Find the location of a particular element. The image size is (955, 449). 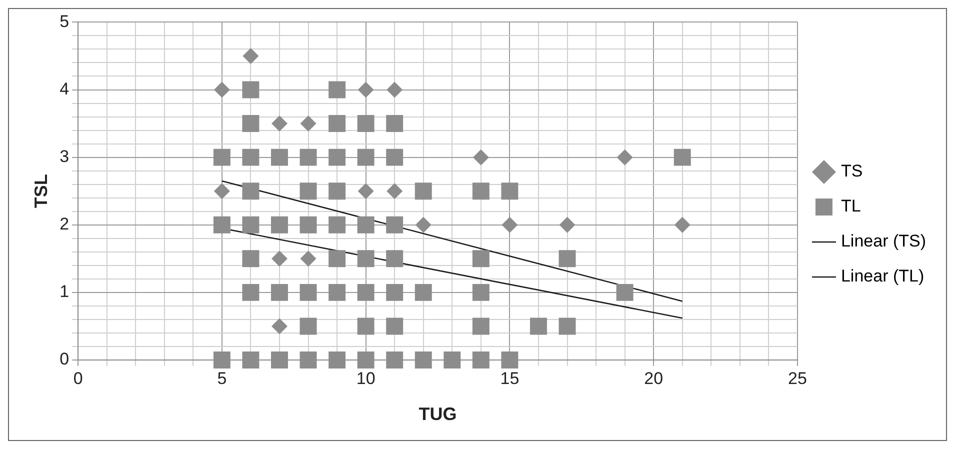

y-axis-title: TSL is located at coordinates (40, 191).